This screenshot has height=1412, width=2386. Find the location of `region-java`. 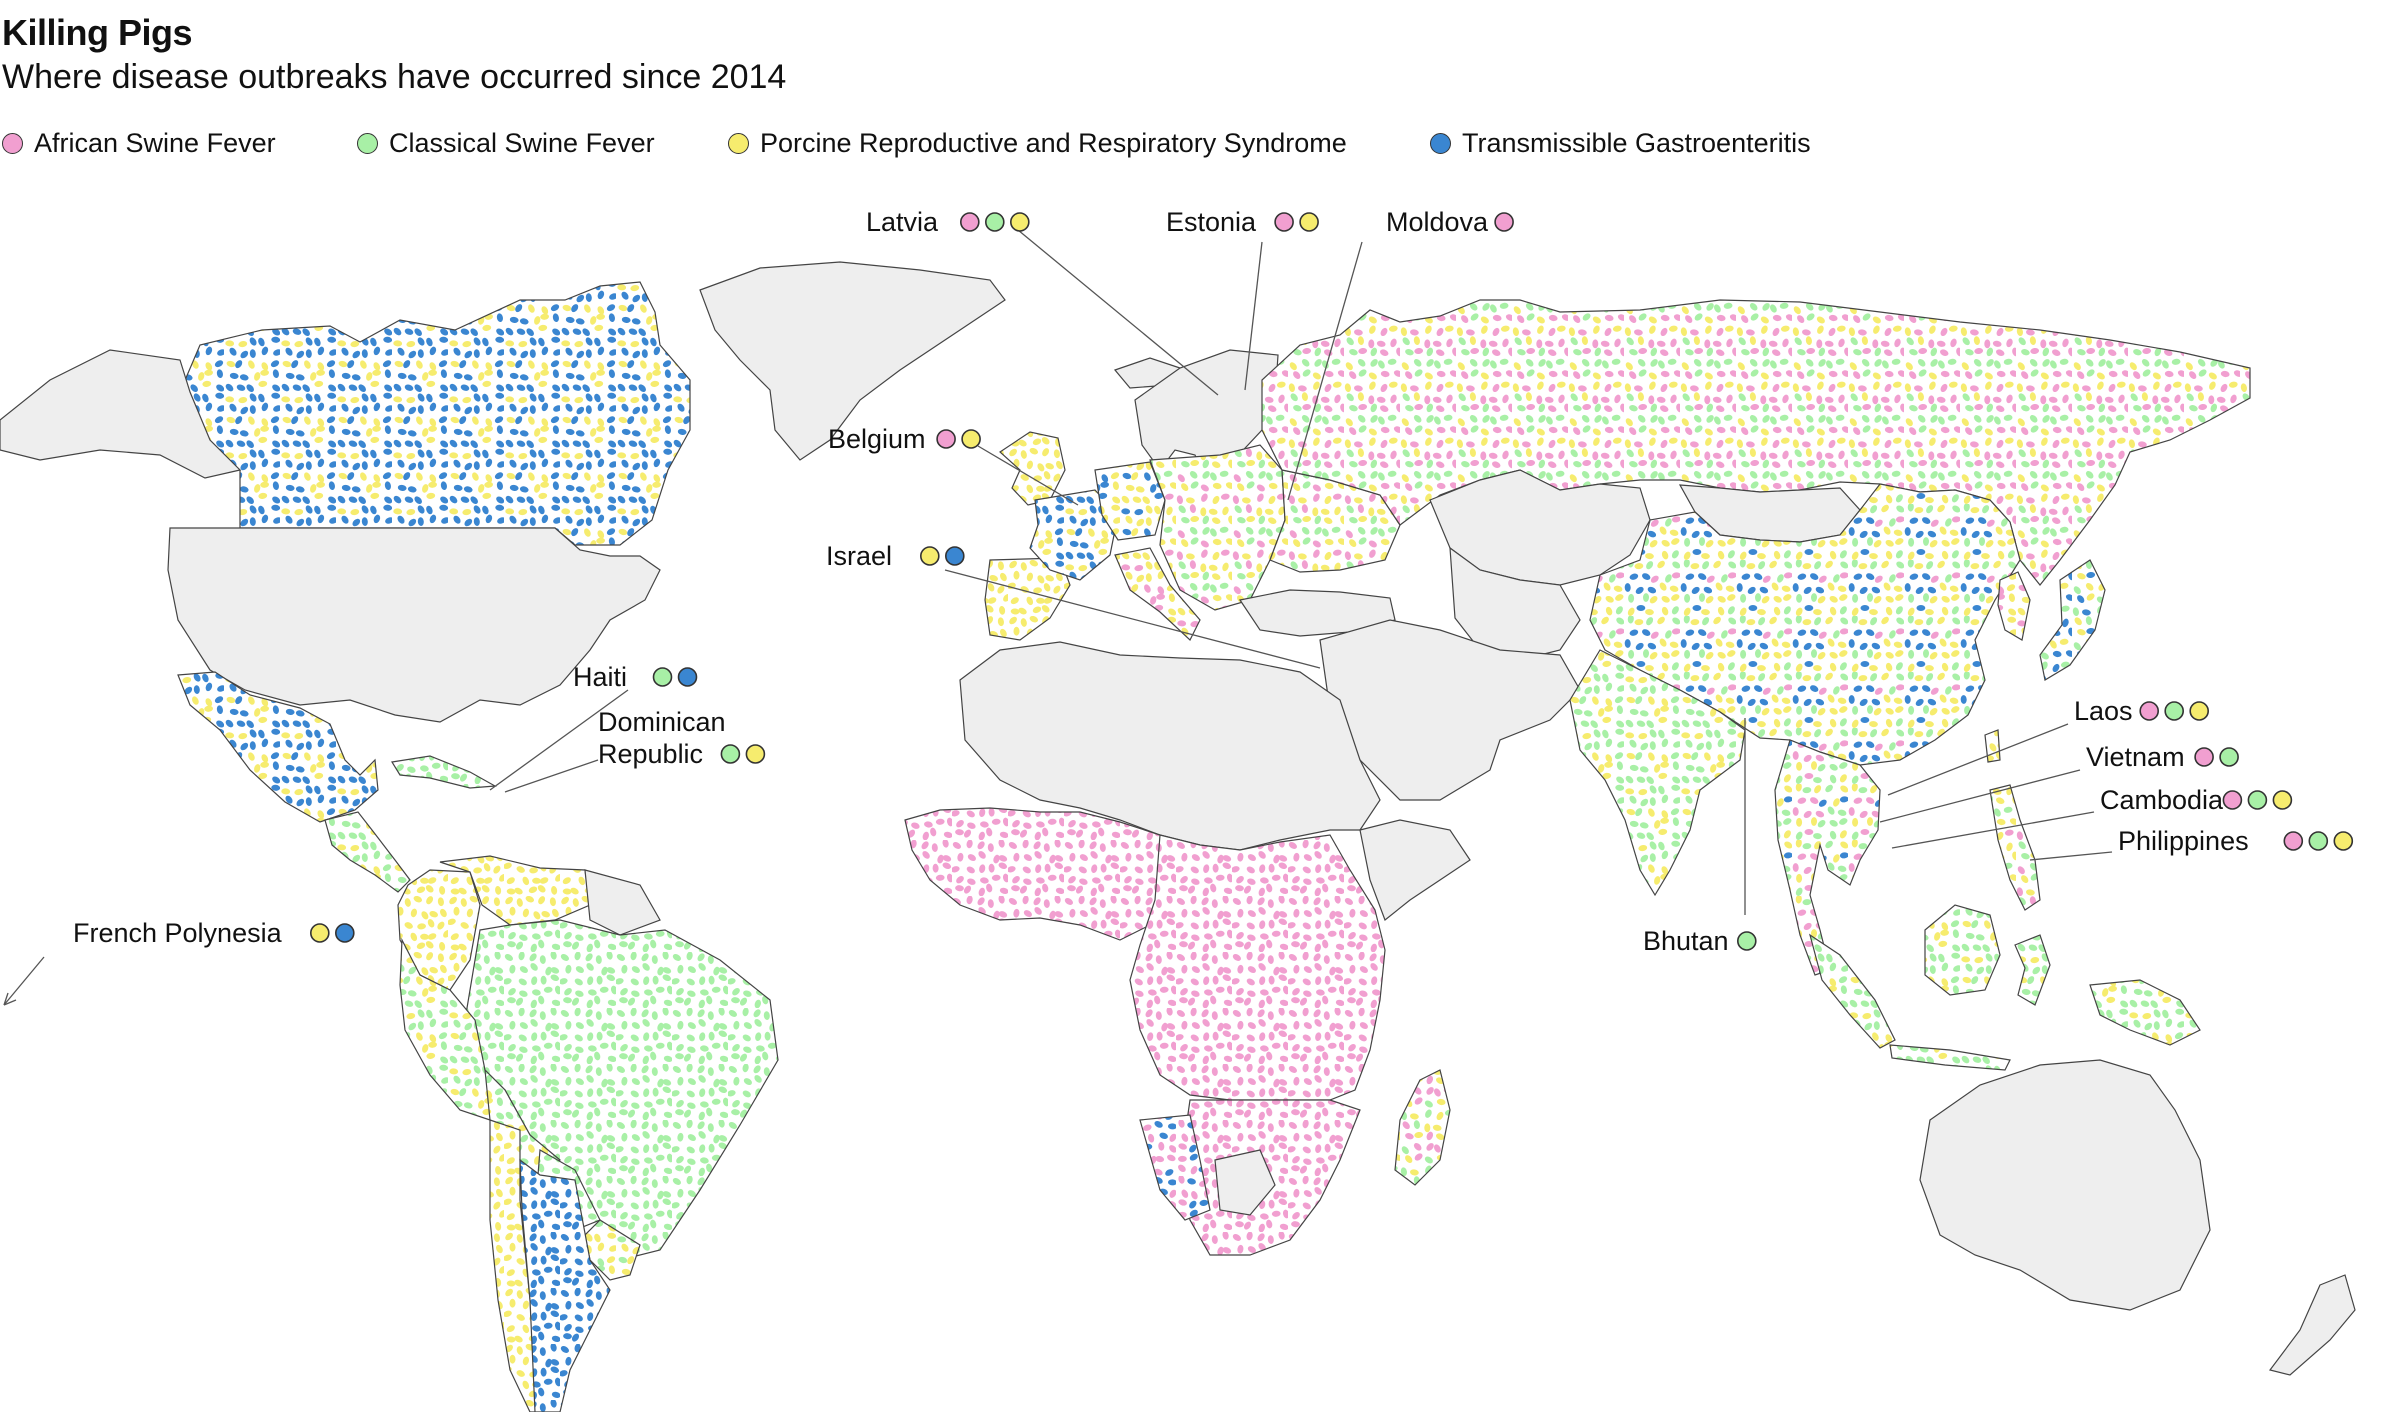

region-java is located at coordinates (1950, 1057).